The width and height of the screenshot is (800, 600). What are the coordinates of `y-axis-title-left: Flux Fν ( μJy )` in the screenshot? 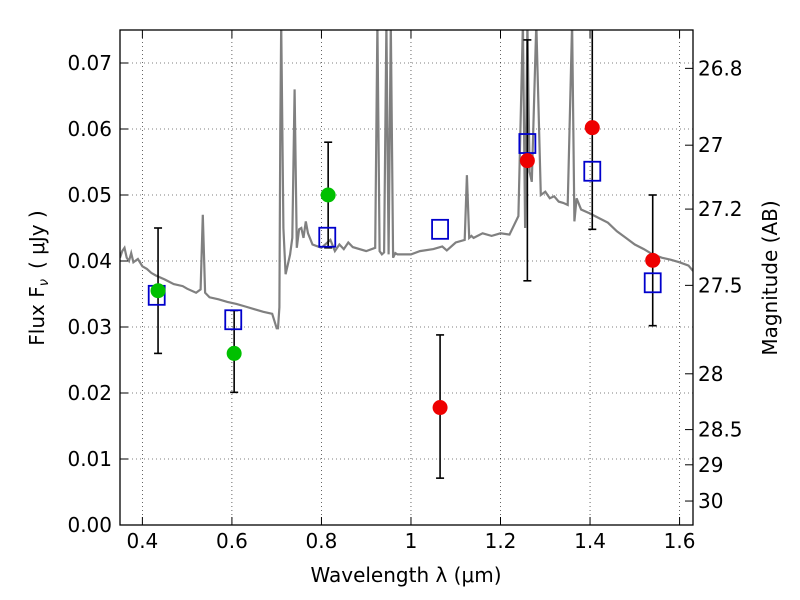 It's located at (38, 277).